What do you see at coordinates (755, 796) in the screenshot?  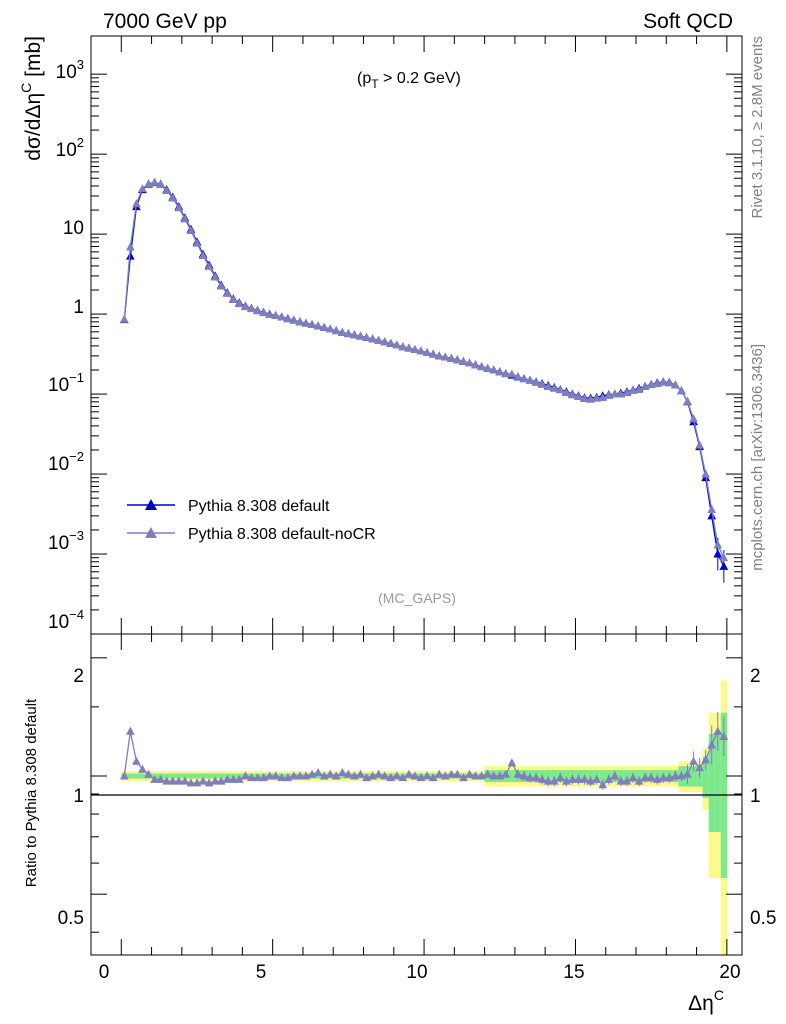 I see `ratio-y-tick-label-1-right: 1` at bounding box center [755, 796].